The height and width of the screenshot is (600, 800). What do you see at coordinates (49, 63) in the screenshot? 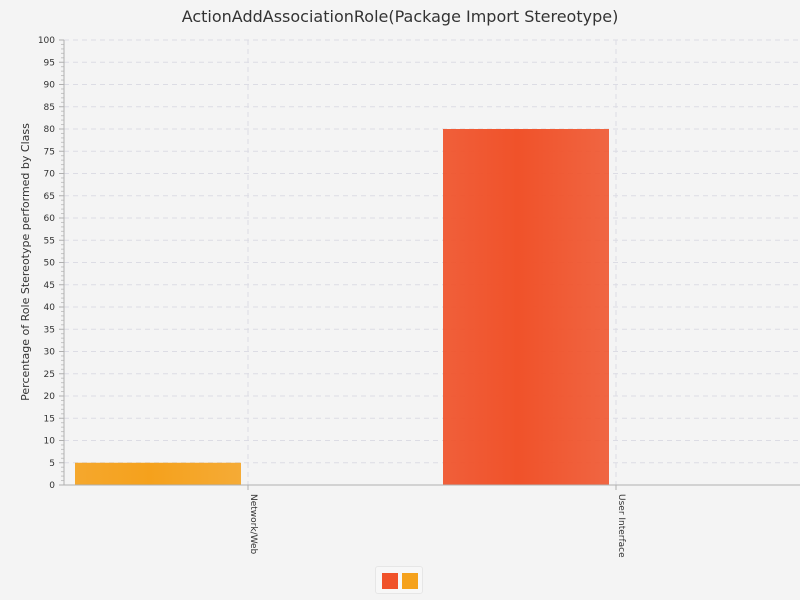
I see `y-tick-label: 95` at bounding box center [49, 63].